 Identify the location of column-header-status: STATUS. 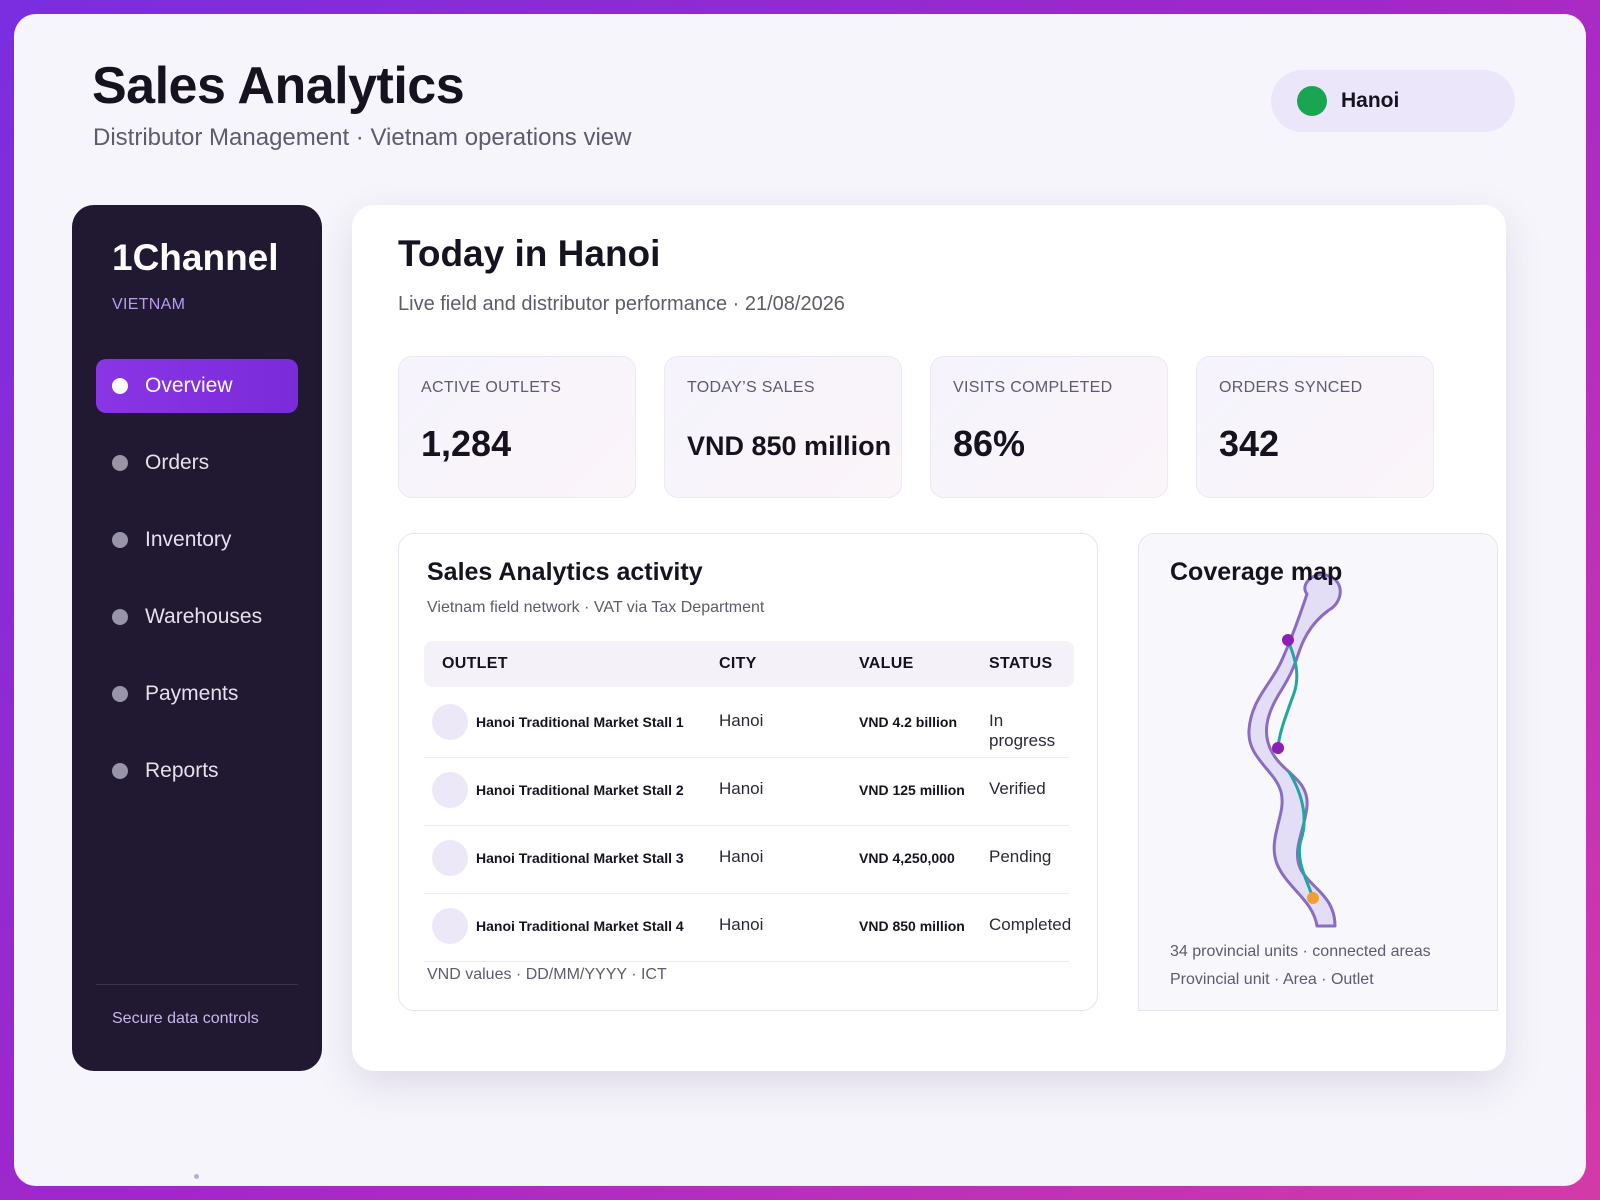
(1021, 663).